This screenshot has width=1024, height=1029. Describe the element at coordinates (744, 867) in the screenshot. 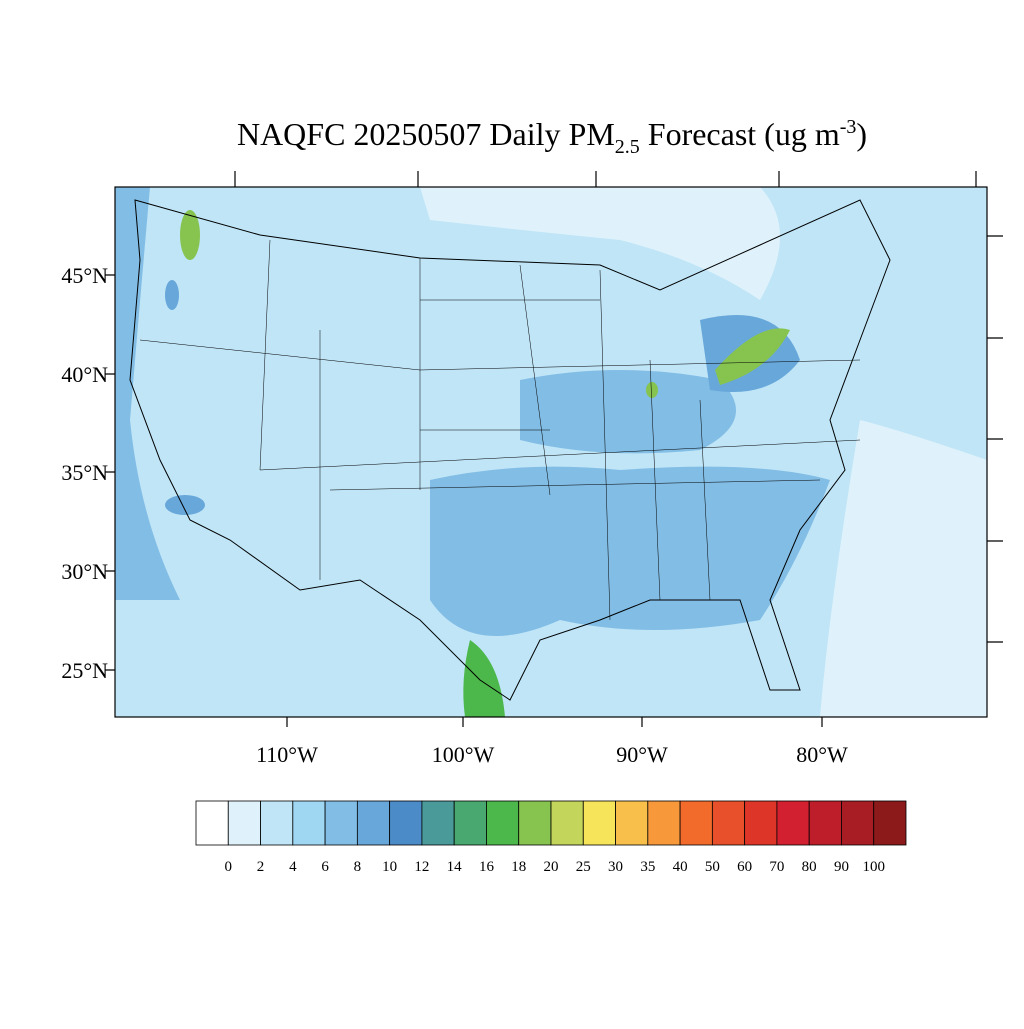

I see `colorbar-label: 60` at that location.